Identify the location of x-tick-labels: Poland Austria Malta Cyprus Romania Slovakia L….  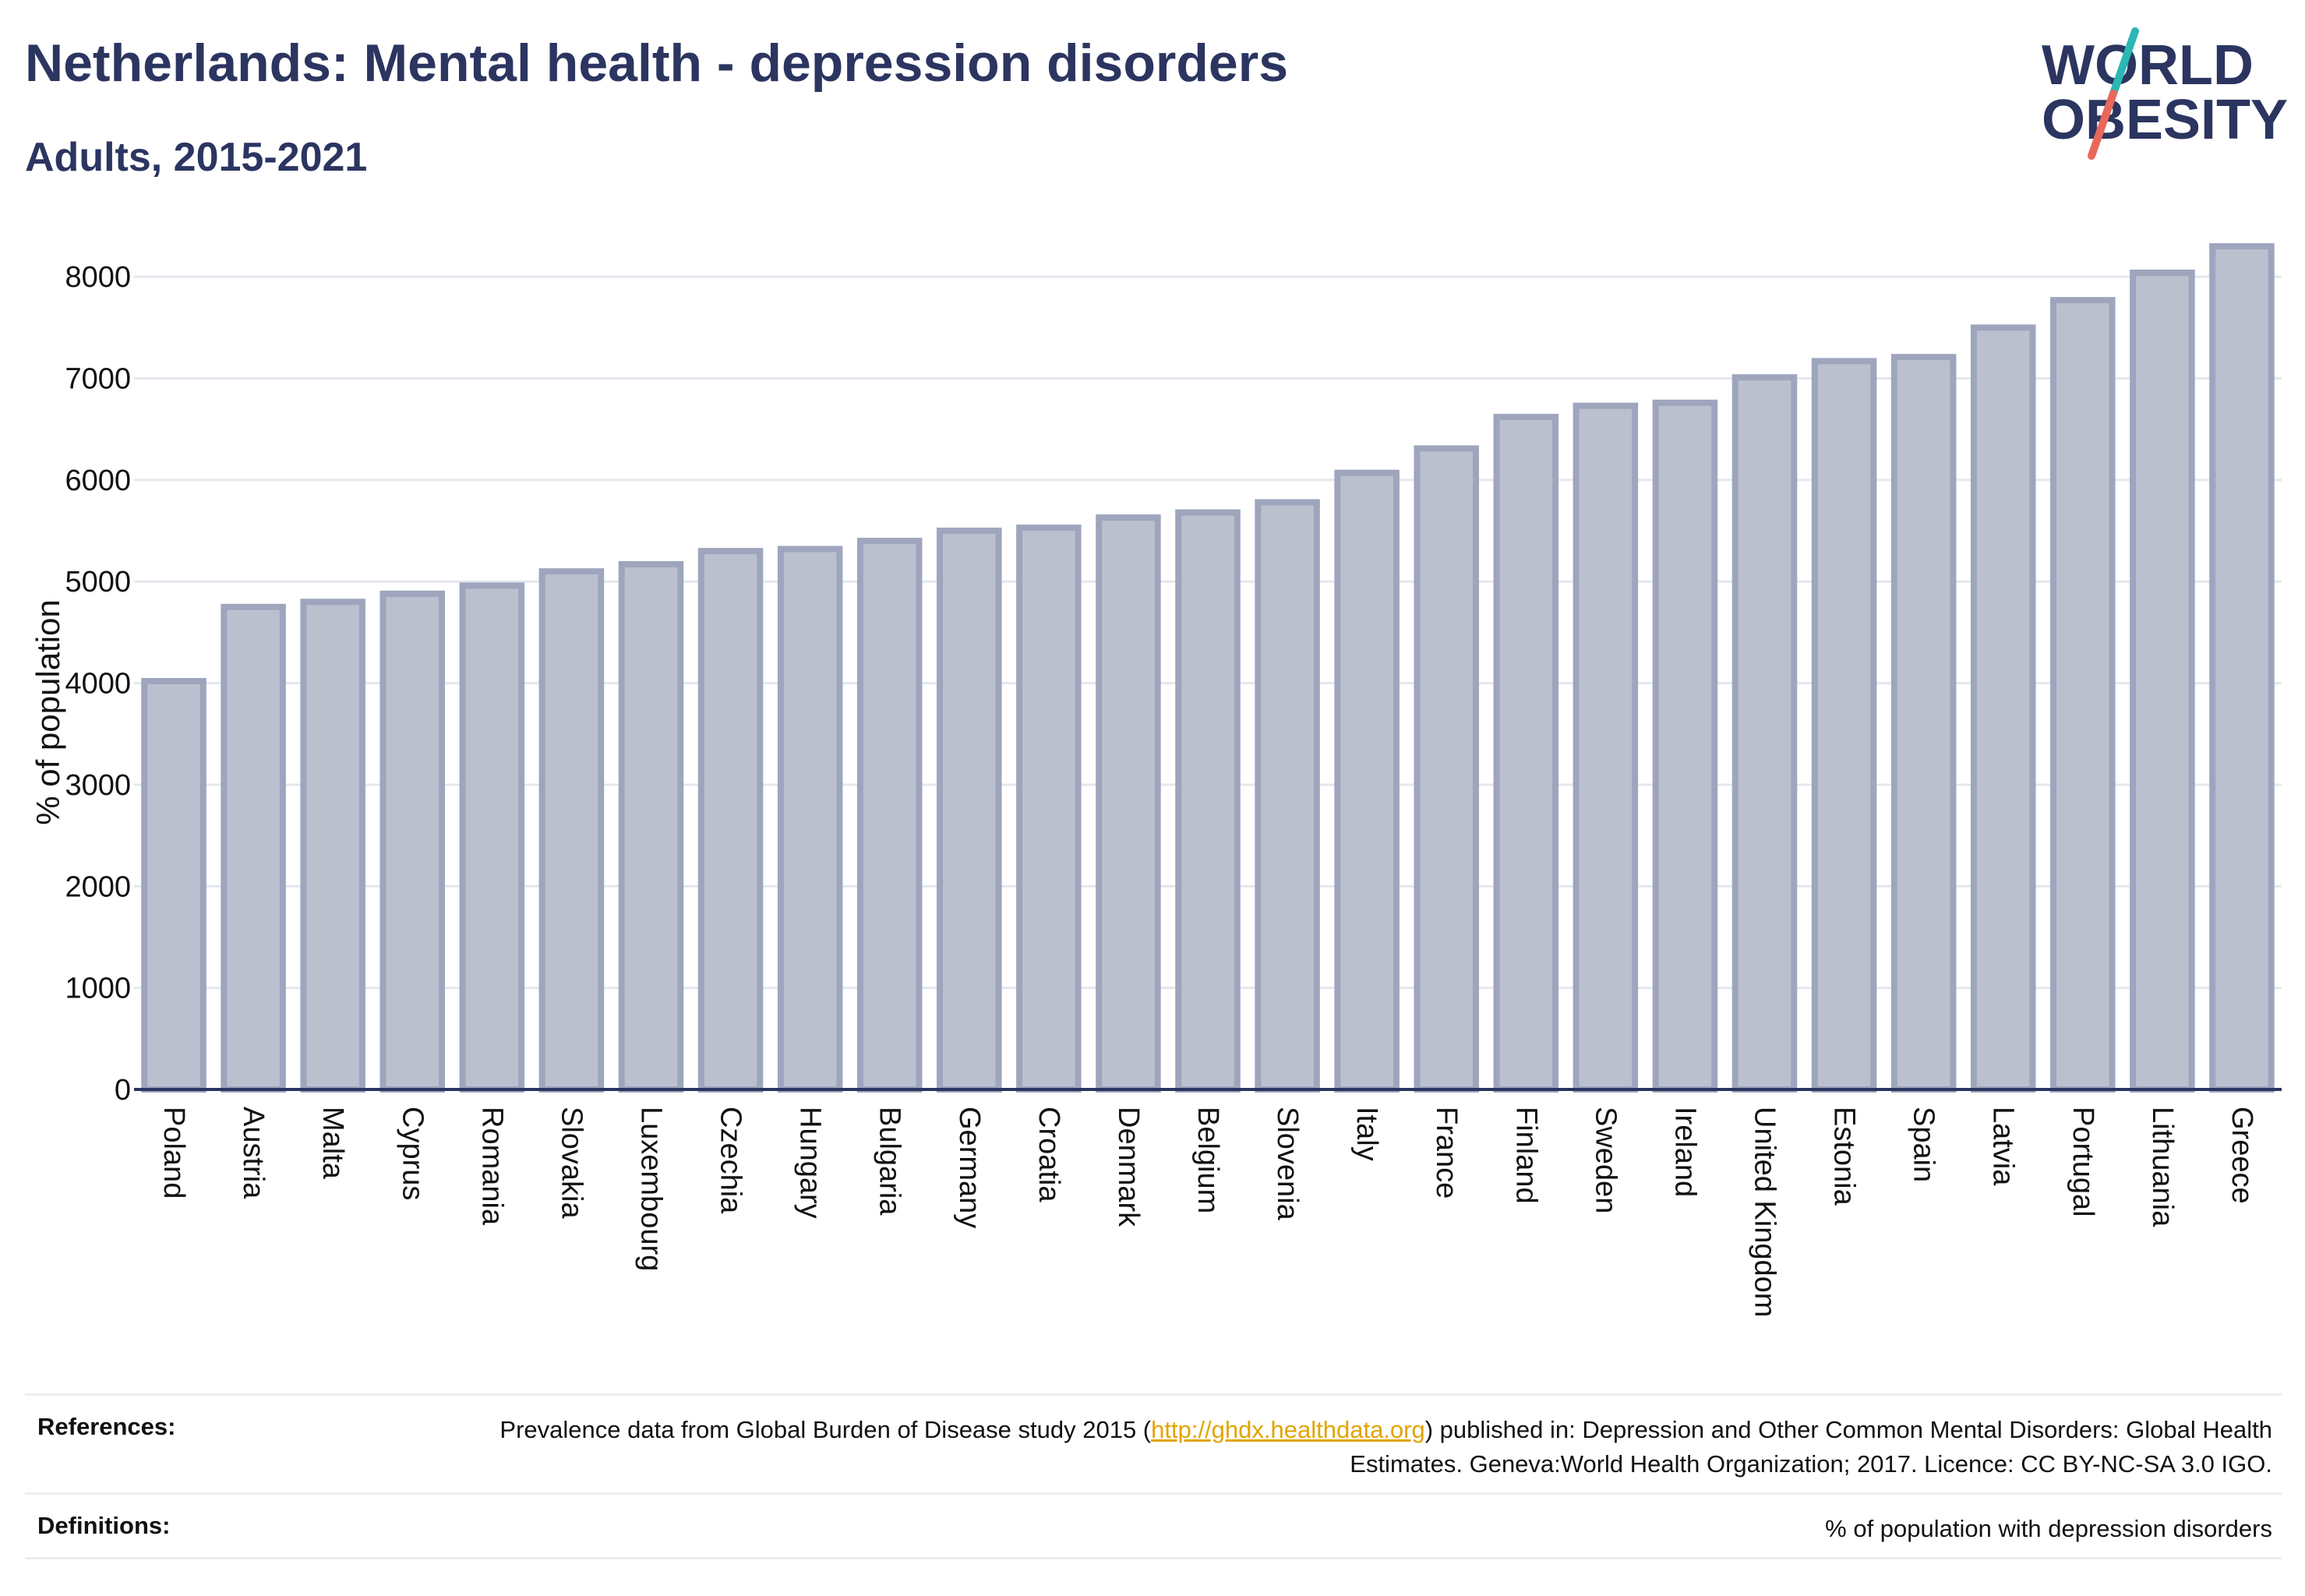
(1207, 1212).